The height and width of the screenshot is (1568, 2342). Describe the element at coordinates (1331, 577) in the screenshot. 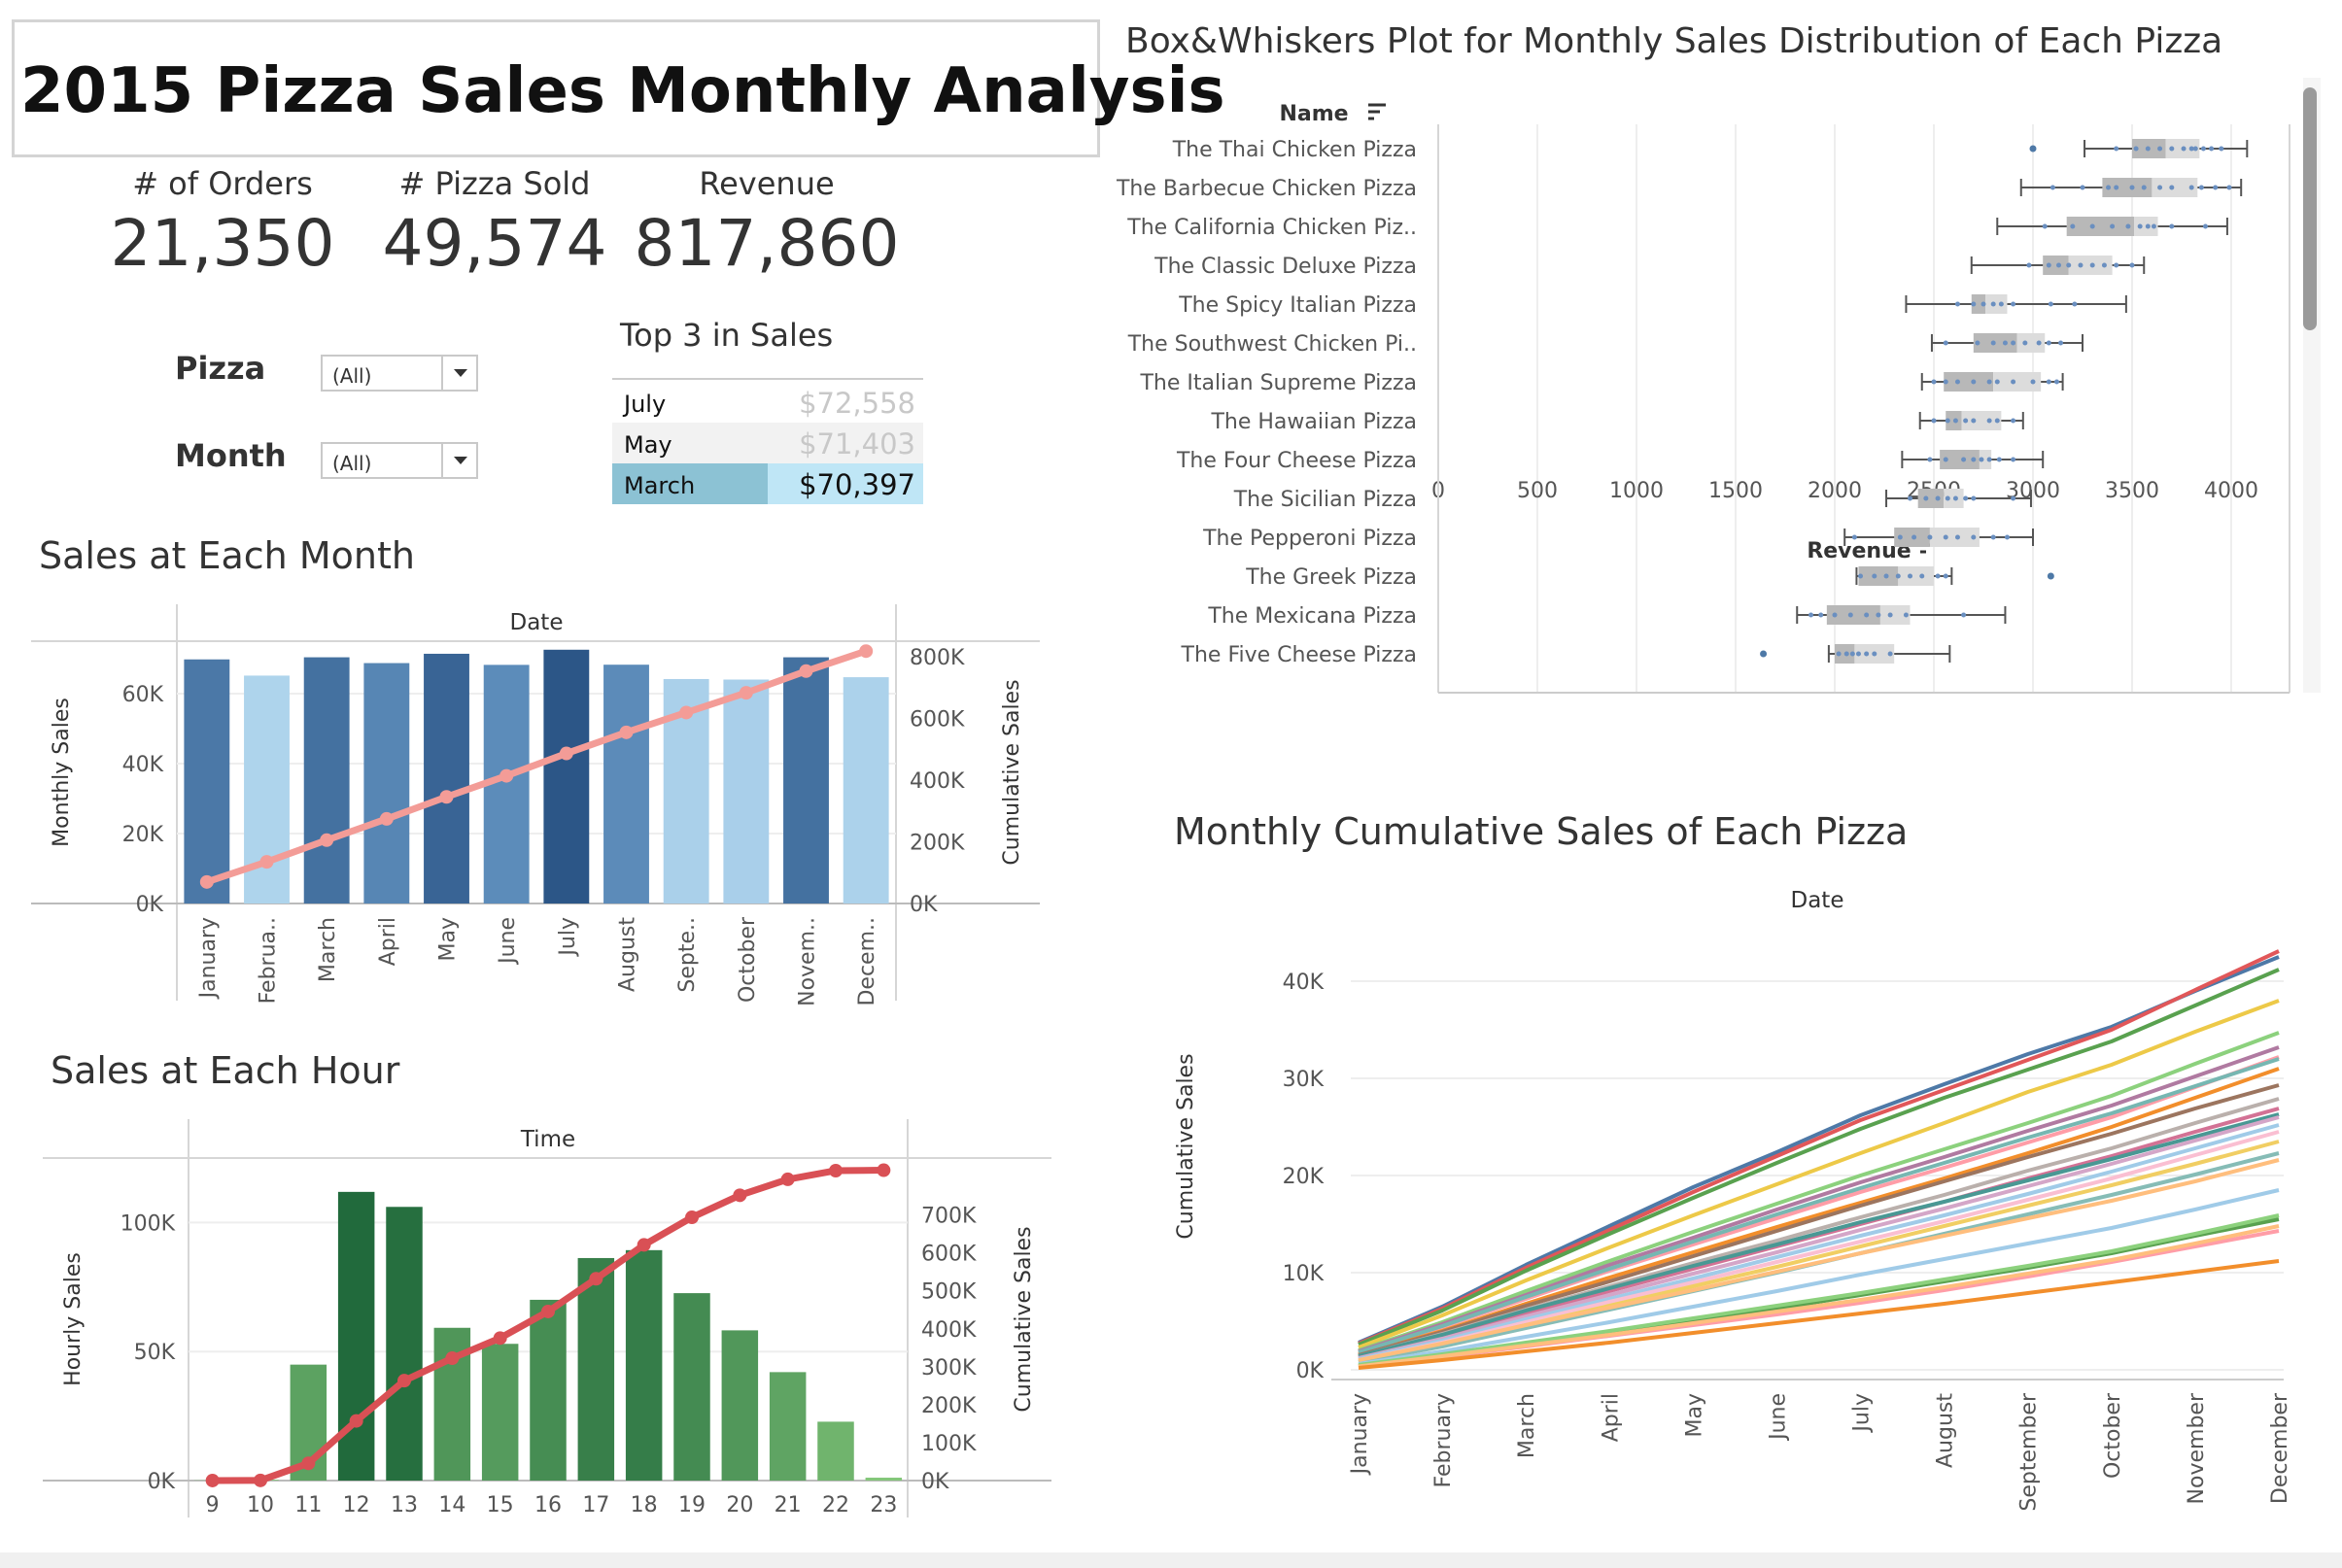

I see `row-label: The Greek Pizza` at that location.